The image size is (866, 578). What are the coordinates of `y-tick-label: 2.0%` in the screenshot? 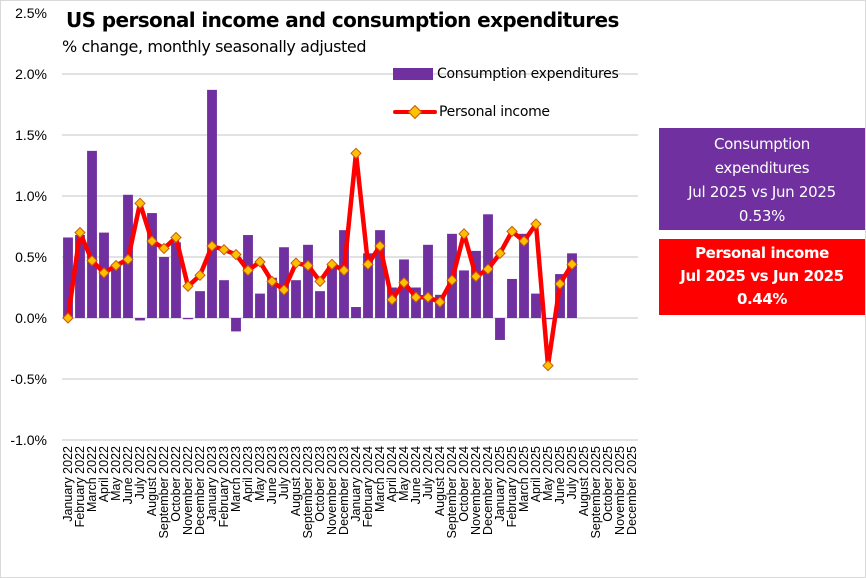 It's located at (31, 74).